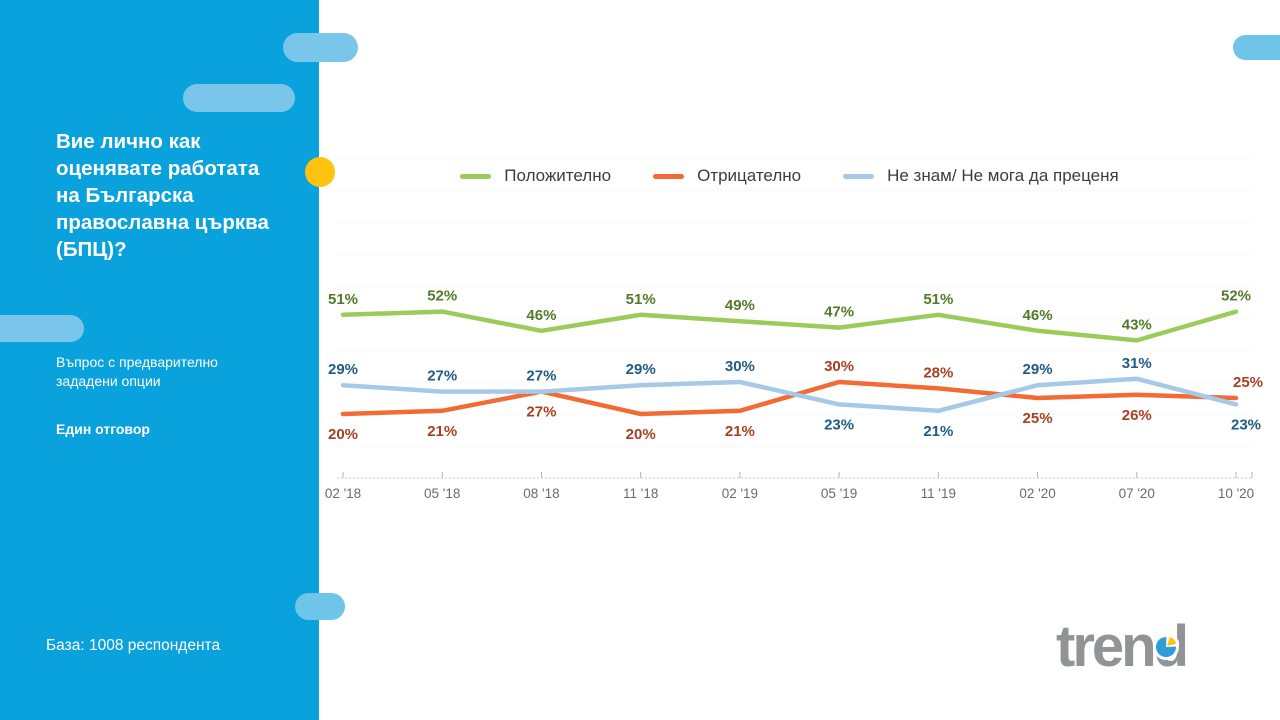  Describe the element at coordinates (541, 493) in the screenshot. I see `x-axis-label: 08 '18` at that location.